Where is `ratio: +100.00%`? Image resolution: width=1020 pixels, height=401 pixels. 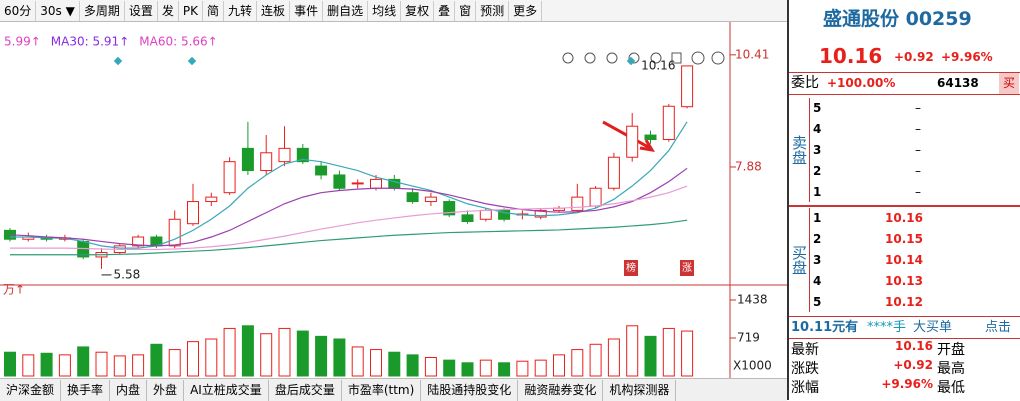 ratio: +100.00% is located at coordinates (861, 83).